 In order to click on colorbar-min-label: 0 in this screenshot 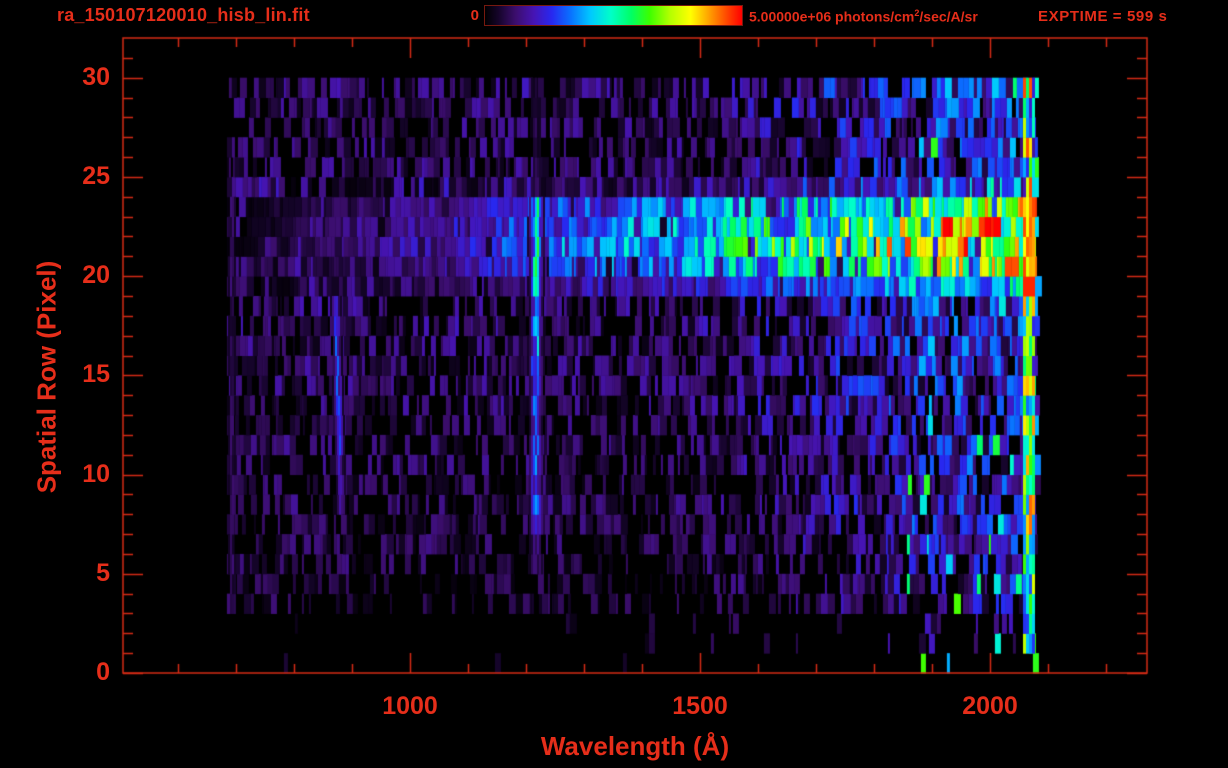, I will do `click(474, 15)`.